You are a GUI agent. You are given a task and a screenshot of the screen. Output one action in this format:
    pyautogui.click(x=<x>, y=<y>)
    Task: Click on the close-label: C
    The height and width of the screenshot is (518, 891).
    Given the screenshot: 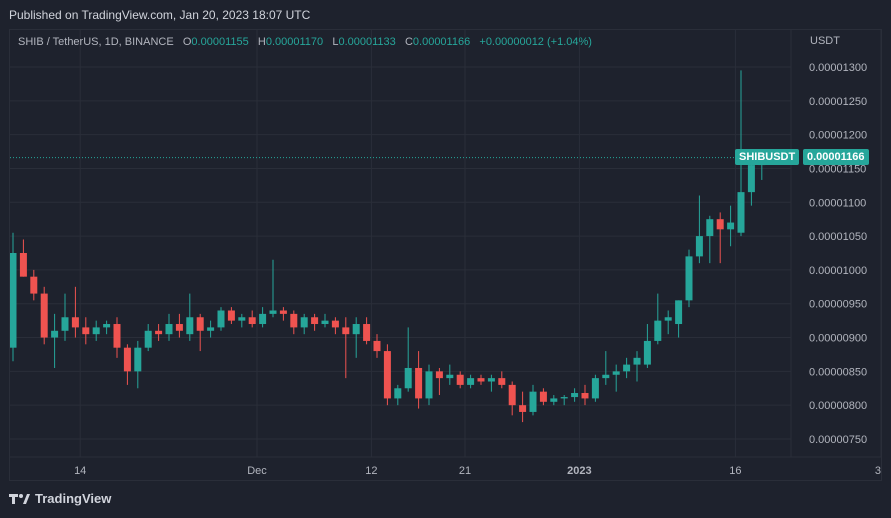 What is the action you would take?
    pyautogui.click(x=408, y=42)
    